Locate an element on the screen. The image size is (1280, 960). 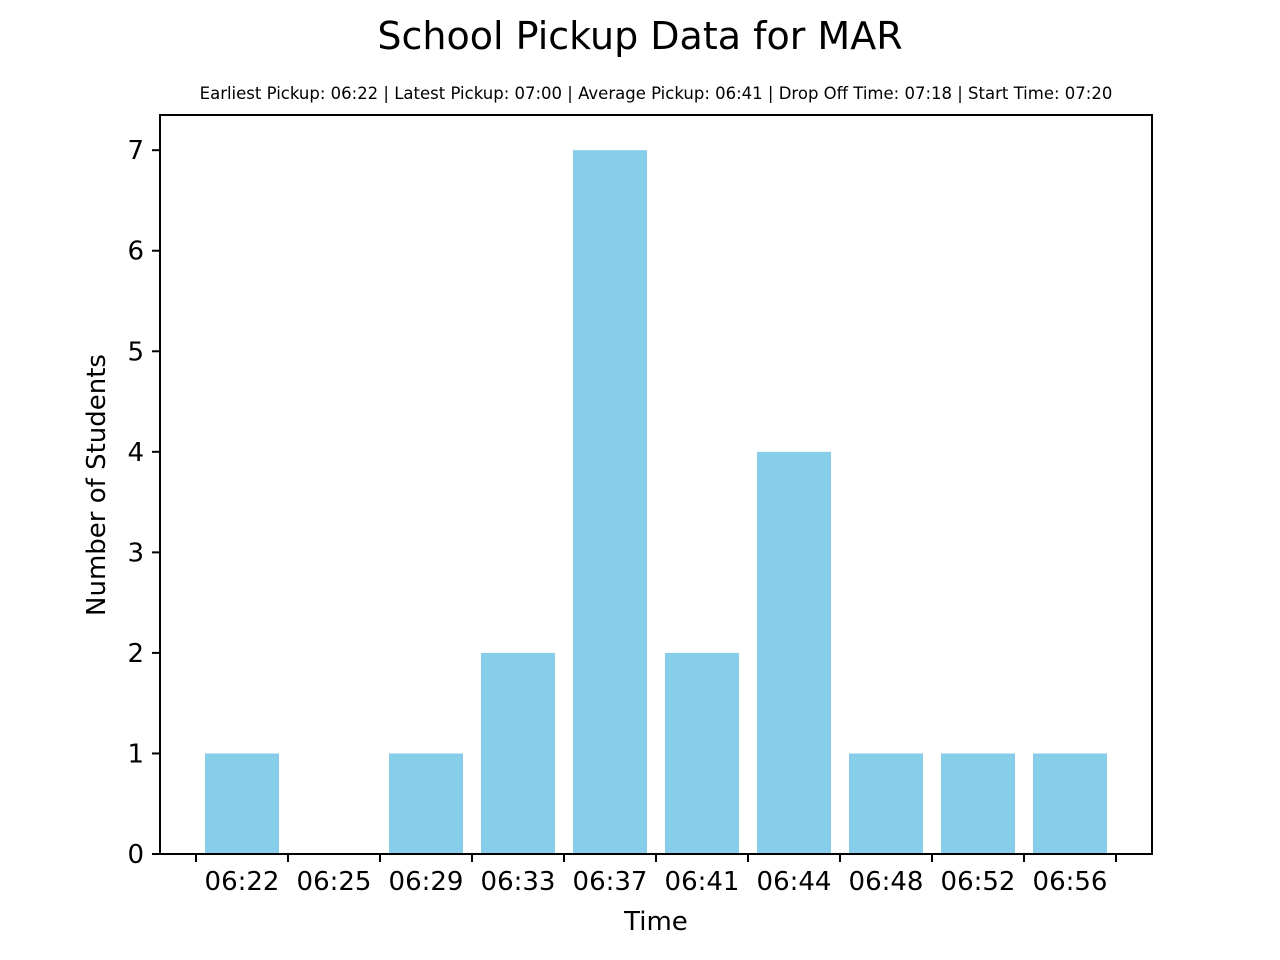
y-tick-label: 6 is located at coordinates (135, 252).